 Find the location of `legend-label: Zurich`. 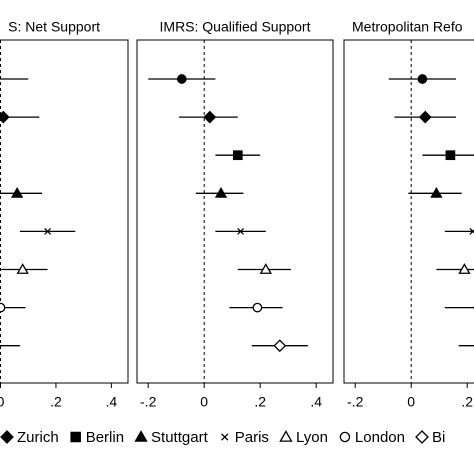

legend-label: Zurich is located at coordinates (38, 437).